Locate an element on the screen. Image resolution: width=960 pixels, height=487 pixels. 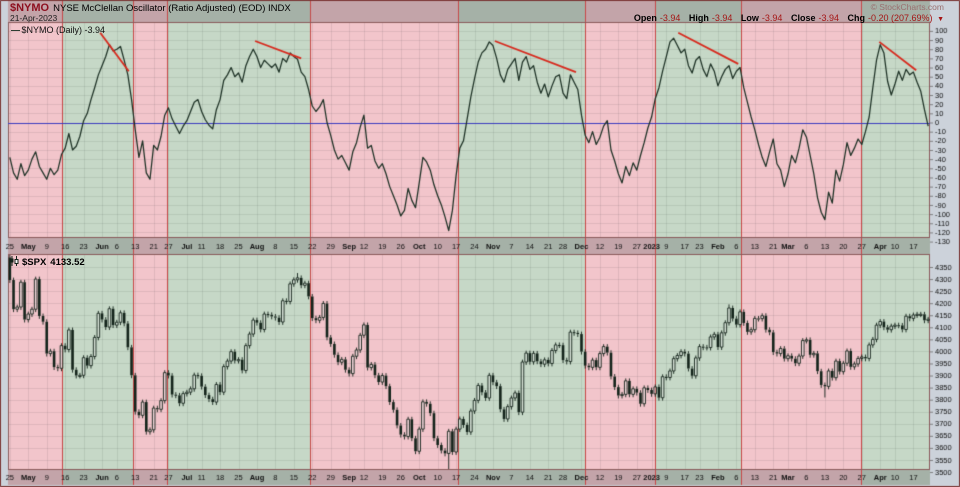
legend-collapse-arrow-icon: ▼ is located at coordinates (940, 19).